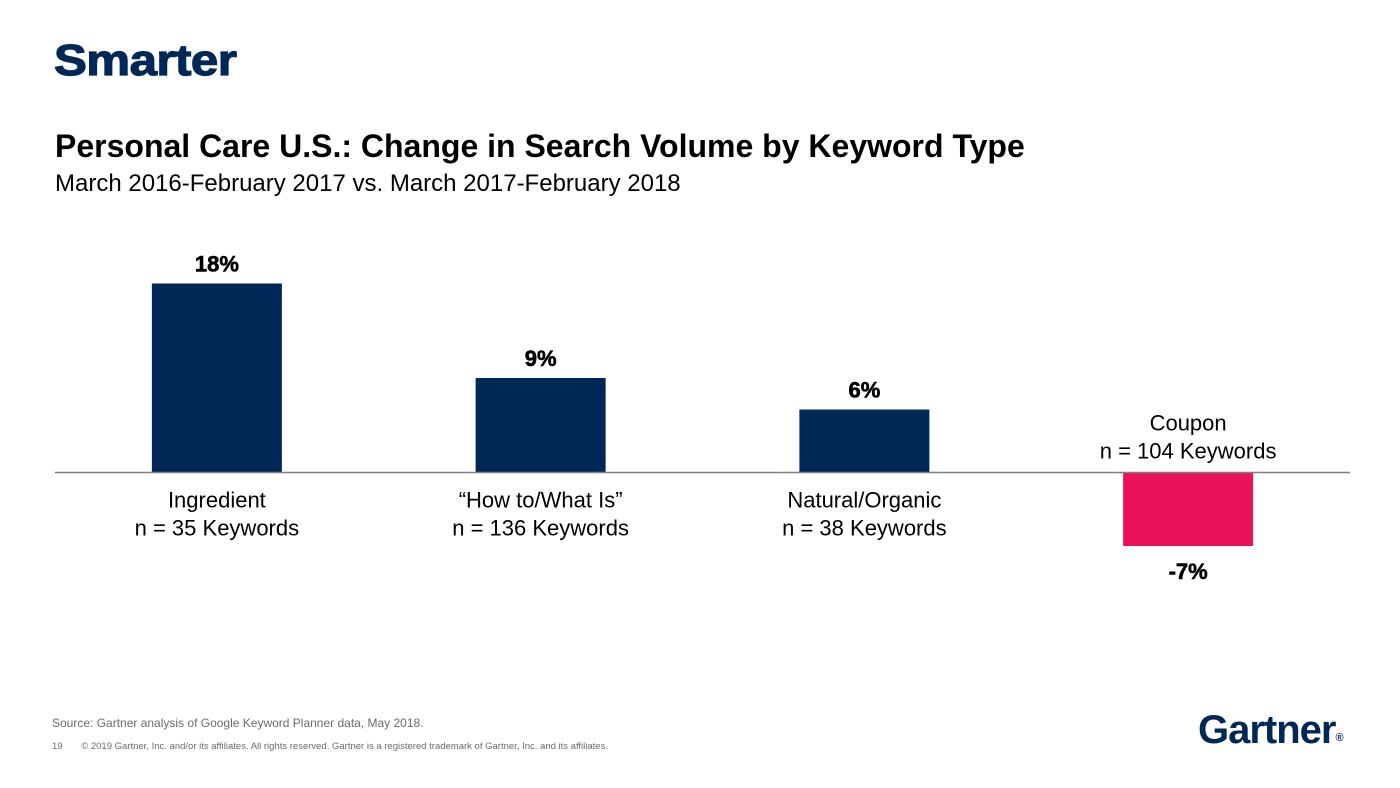 The image size is (1400, 788). Describe the element at coordinates (57, 746) in the screenshot. I see `page-number: 19` at that location.